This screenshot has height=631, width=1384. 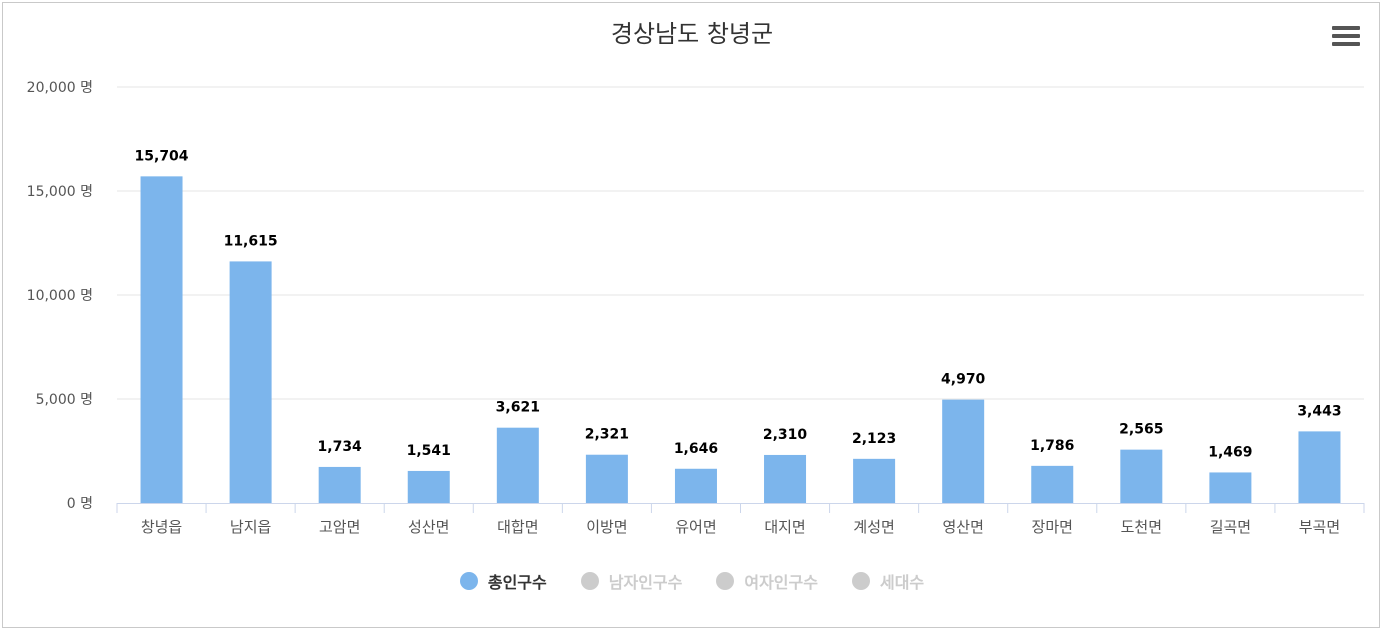 What do you see at coordinates (250, 527) in the screenshot?
I see `x-tick-label-1: 남지읍` at bounding box center [250, 527].